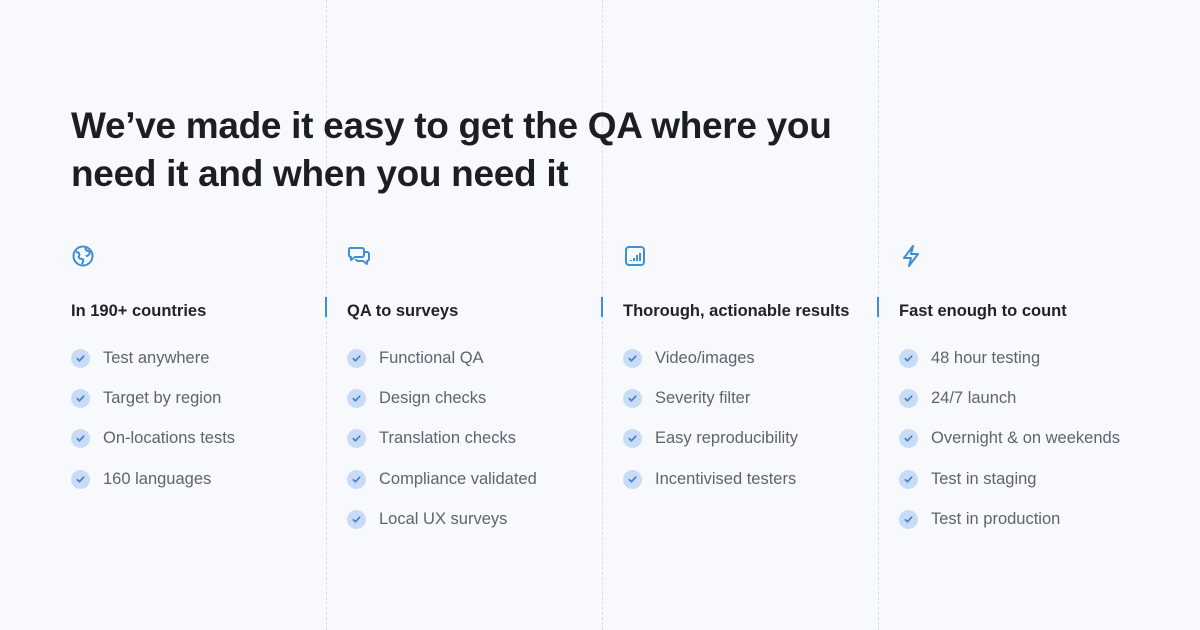  I want to click on list-item: Test anywhere, so click(201, 358).